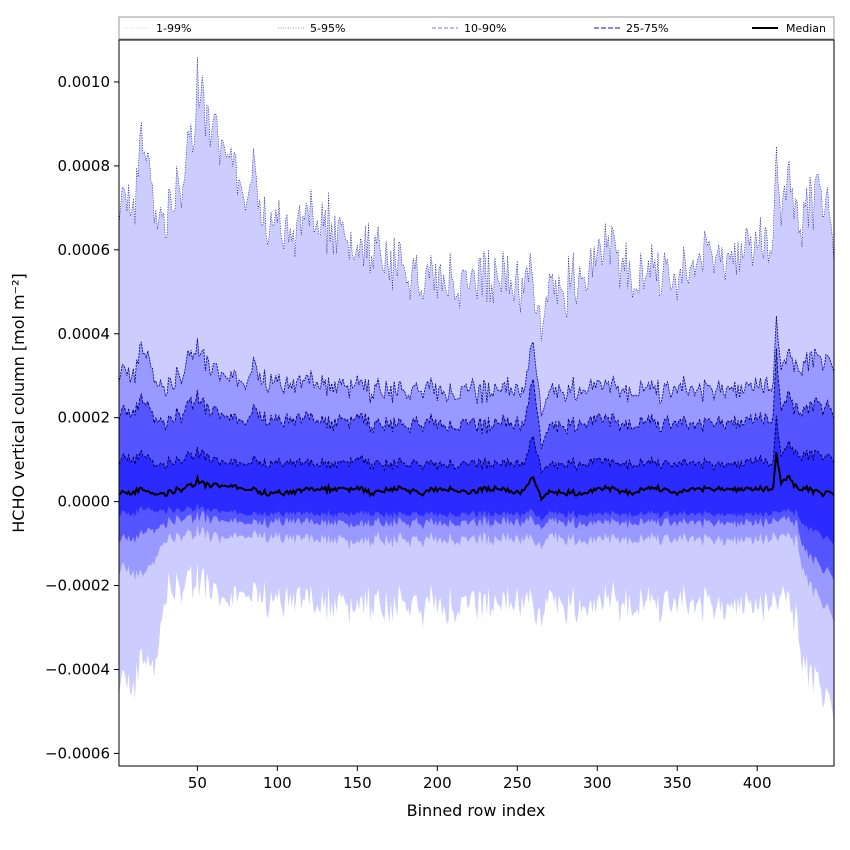 The height and width of the screenshot is (850, 850). Describe the element at coordinates (77, 669) in the screenshot. I see `y-tick-label: −0.0004` at that location.